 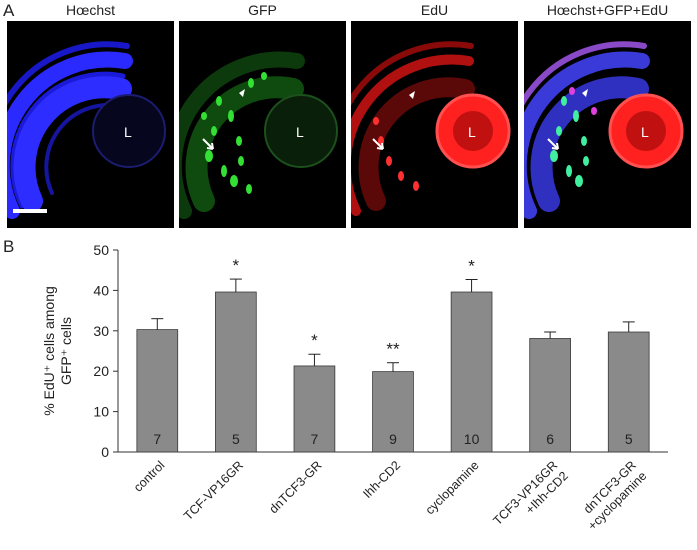 What do you see at coordinates (30, 211) in the screenshot?
I see `scale-bar` at bounding box center [30, 211].